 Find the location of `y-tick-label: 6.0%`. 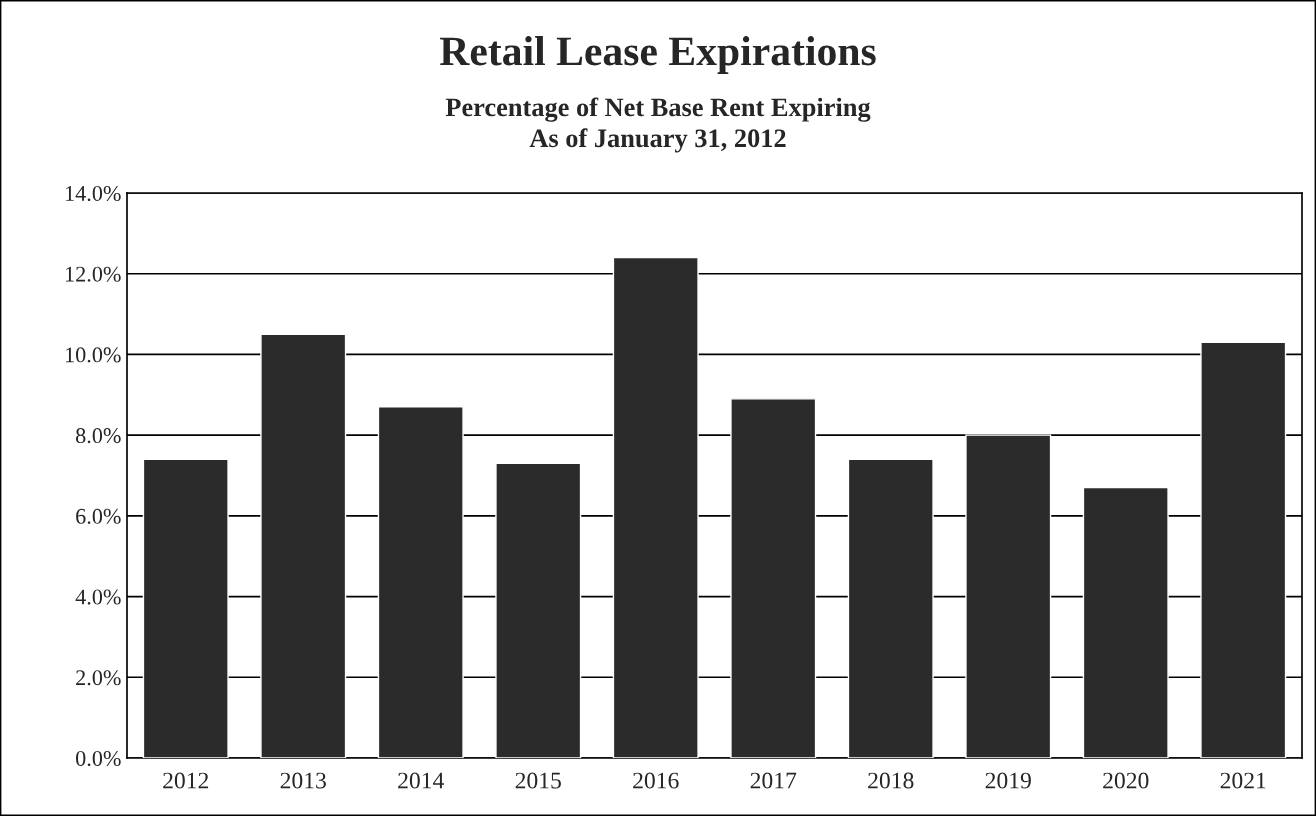

y-tick-label: 6.0% is located at coordinates (98, 516).